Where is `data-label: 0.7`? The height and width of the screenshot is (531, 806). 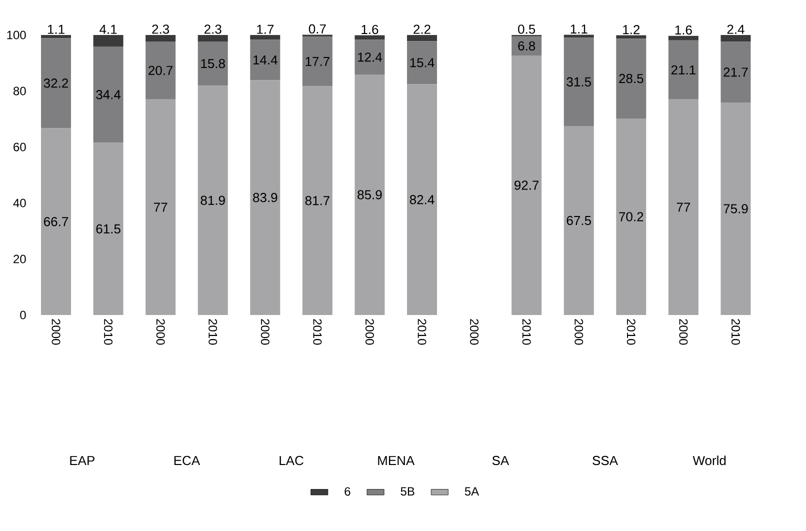 data-label: 0.7 is located at coordinates (317, 29).